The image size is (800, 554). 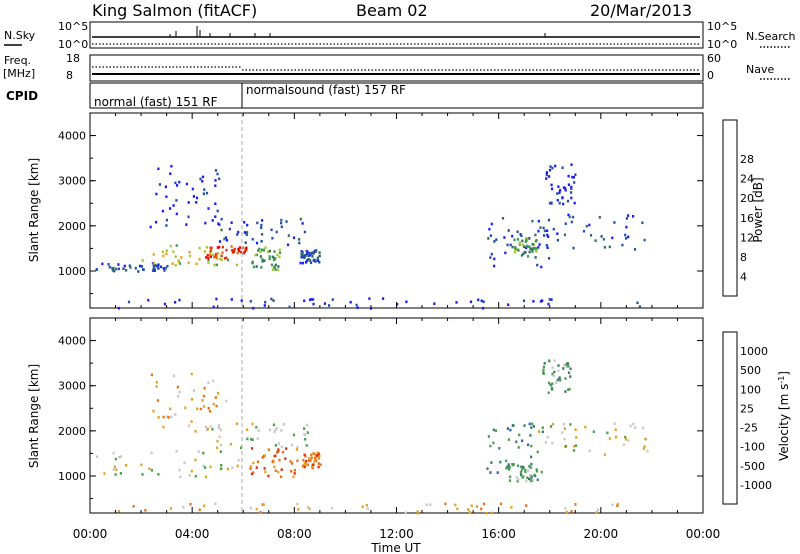 What do you see at coordinates (18, 60) in the screenshot?
I see `freq-label: Freq.` at bounding box center [18, 60].